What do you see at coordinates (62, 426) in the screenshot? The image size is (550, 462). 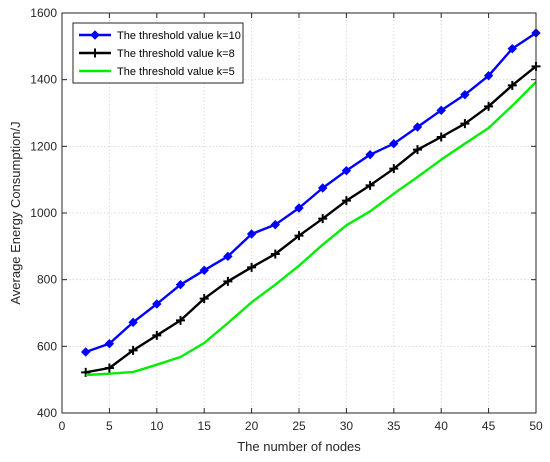 I see `x-tick-label: 0` at bounding box center [62, 426].